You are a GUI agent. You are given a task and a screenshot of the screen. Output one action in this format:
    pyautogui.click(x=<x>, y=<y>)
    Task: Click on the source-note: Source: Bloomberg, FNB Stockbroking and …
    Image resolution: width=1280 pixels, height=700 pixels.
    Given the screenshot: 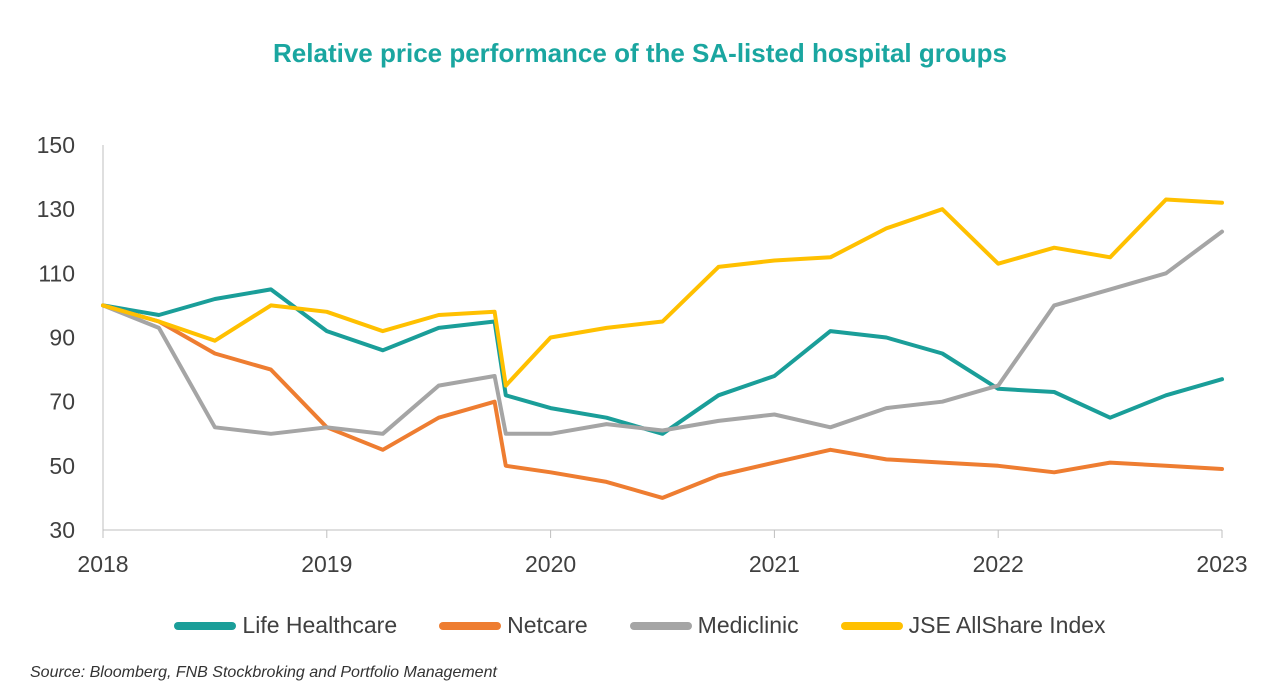 What is the action you would take?
    pyautogui.click(x=263, y=672)
    